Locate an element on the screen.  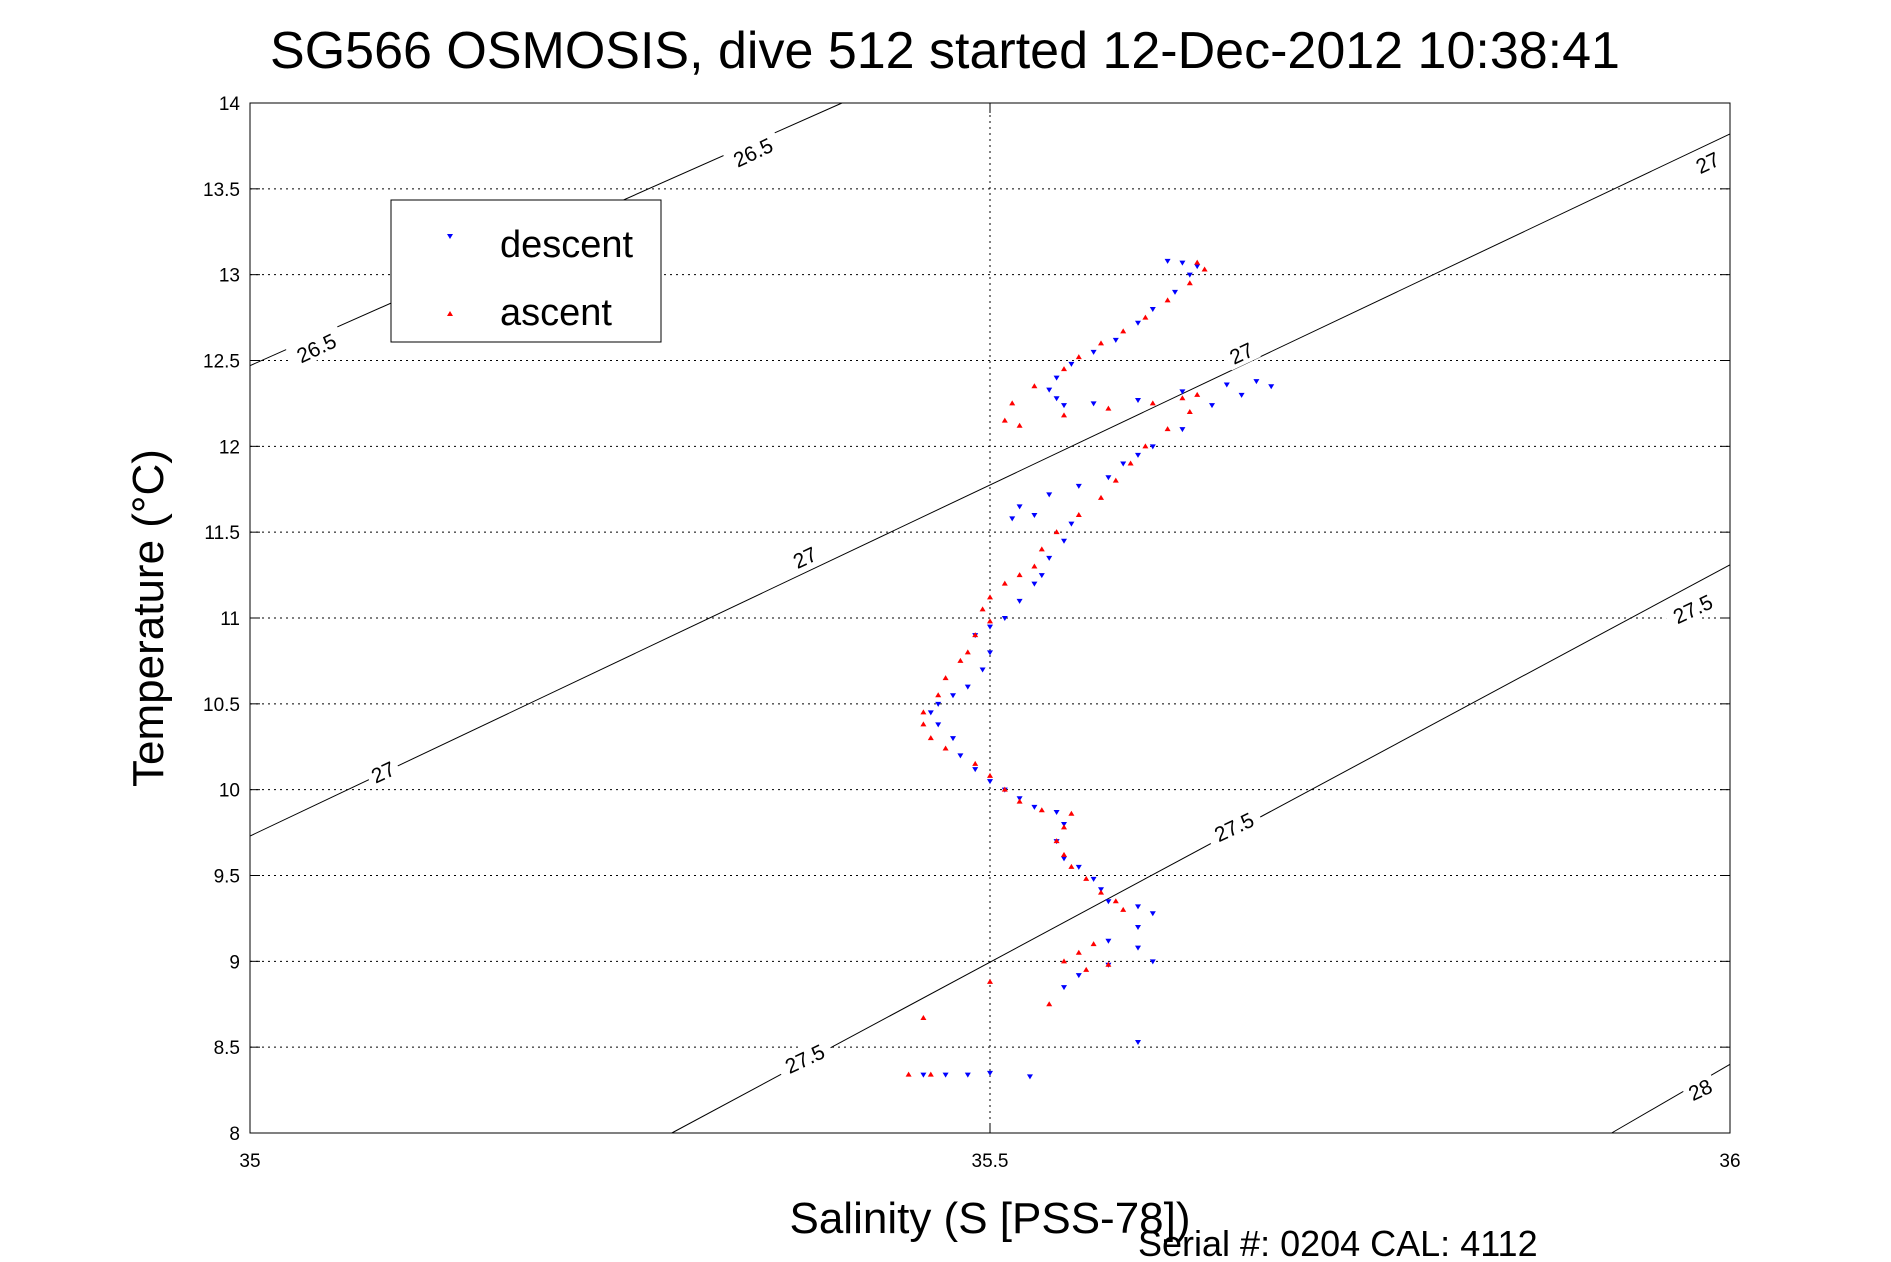
legend-descent-label: descent is located at coordinates (567, 245).